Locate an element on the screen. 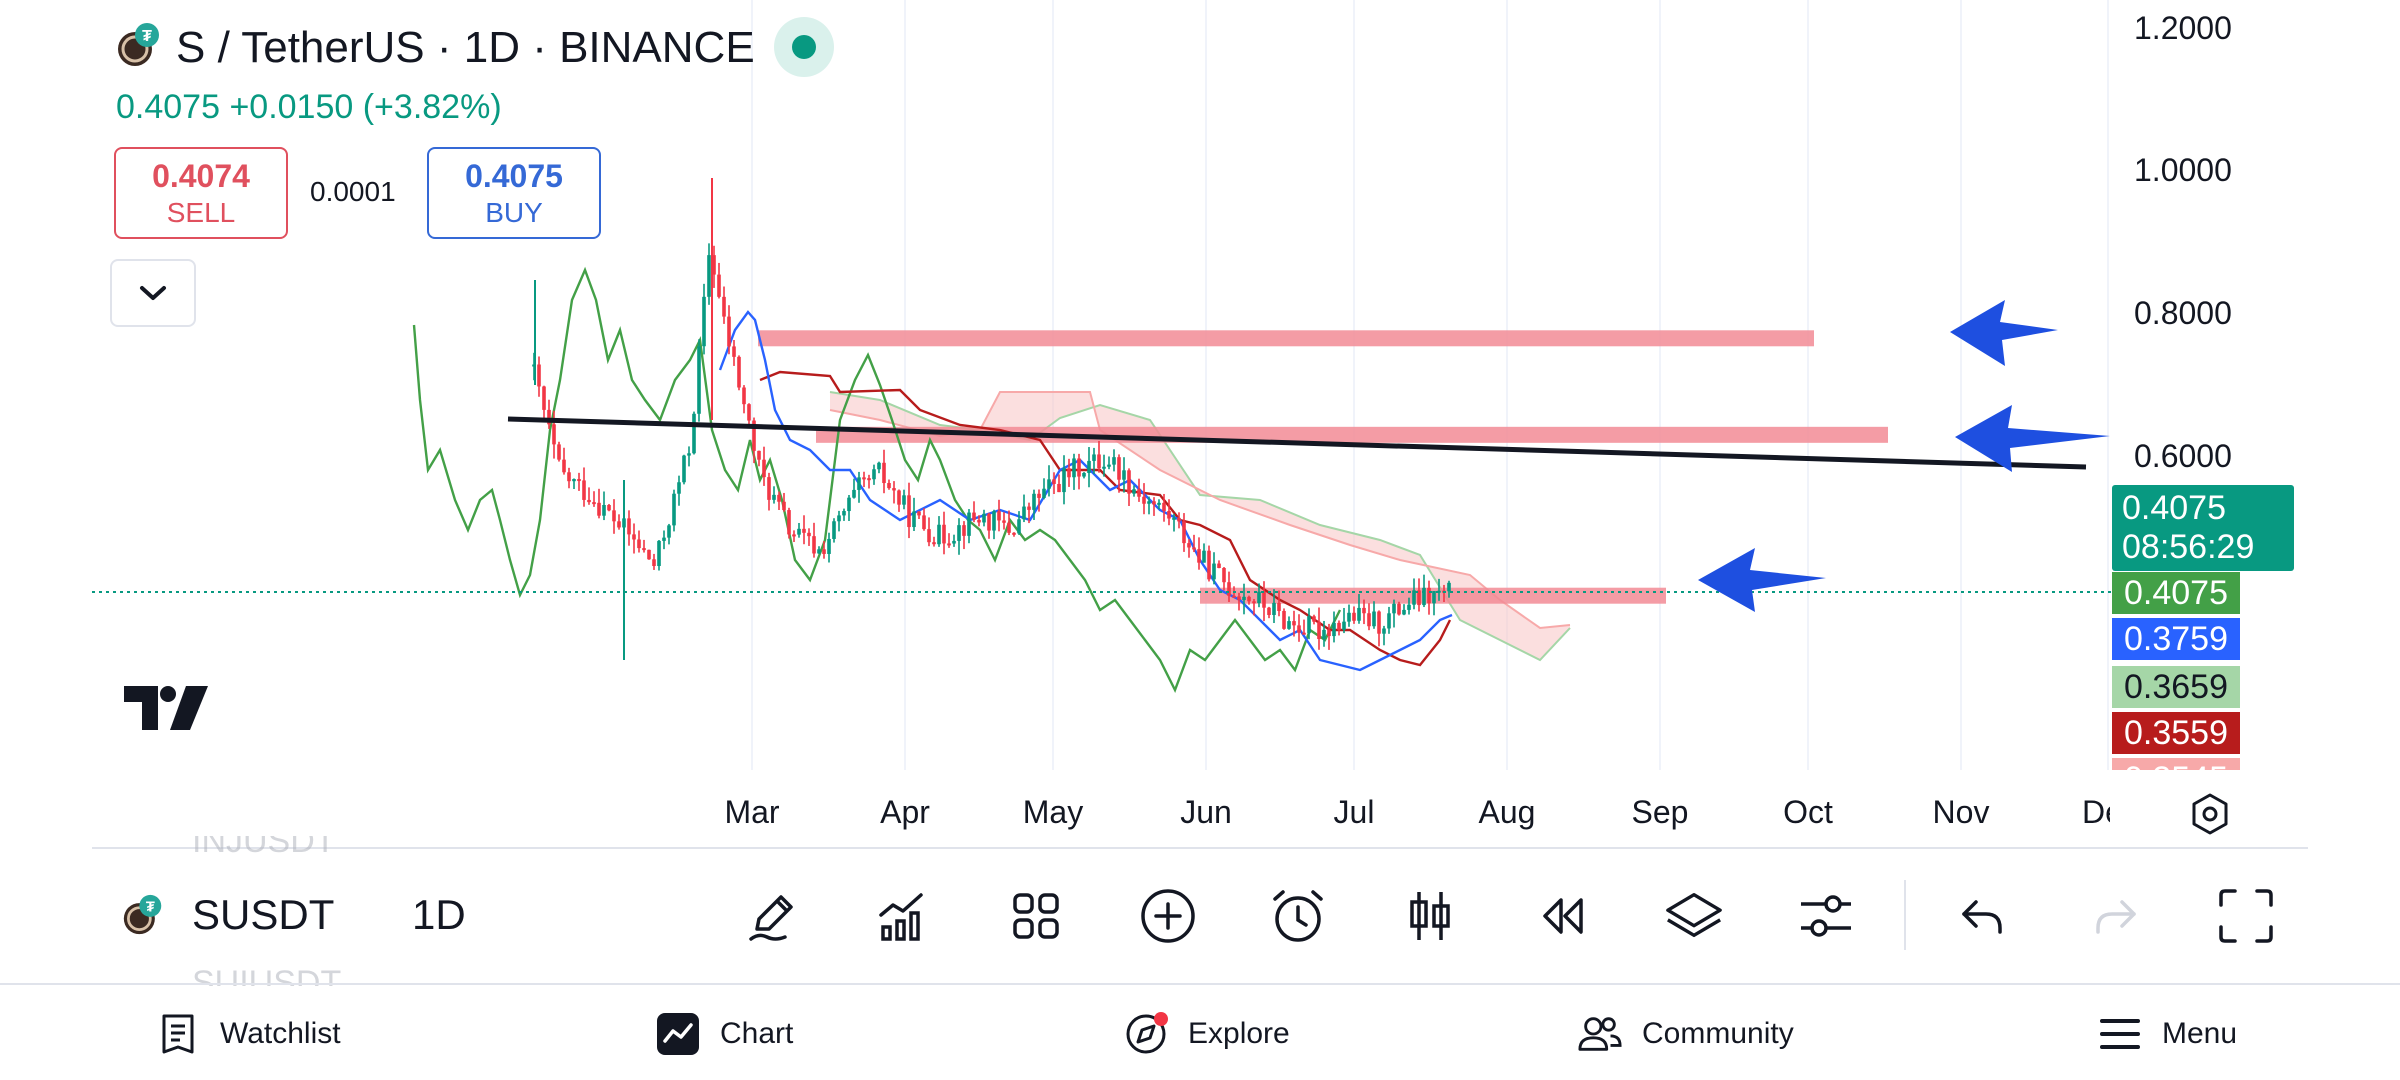 This screenshot has height=1080, width=2400. market-status-indicator is located at coordinates (804, 47).